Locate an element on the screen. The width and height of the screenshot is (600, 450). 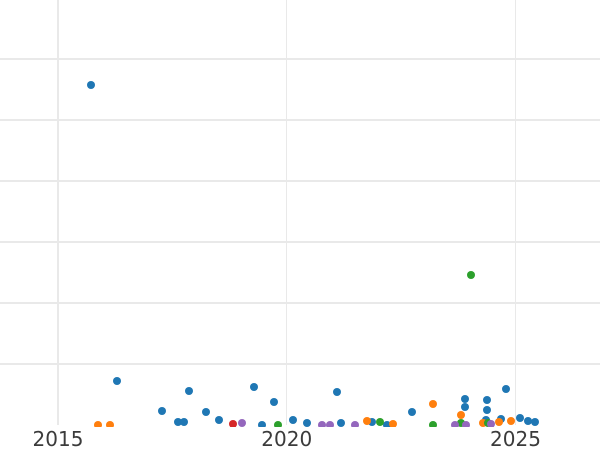
x-tick-label: 2020 is located at coordinates (287, 438).